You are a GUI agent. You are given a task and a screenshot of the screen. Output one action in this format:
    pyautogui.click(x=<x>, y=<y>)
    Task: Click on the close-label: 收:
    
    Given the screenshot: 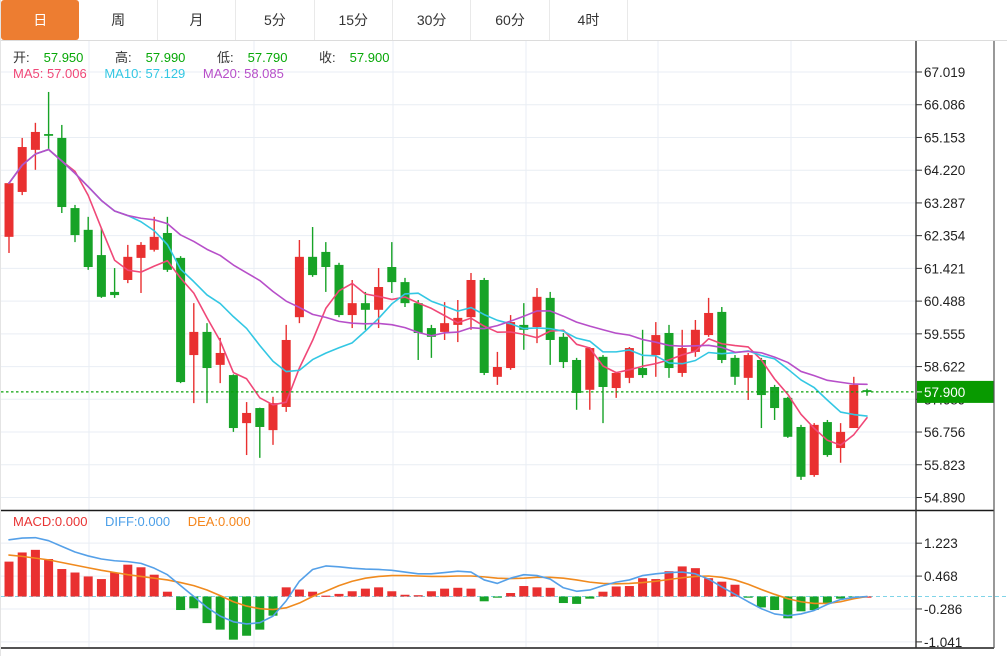 What is the action you would take?
    pyautogui.click(x=327, y=57)
    